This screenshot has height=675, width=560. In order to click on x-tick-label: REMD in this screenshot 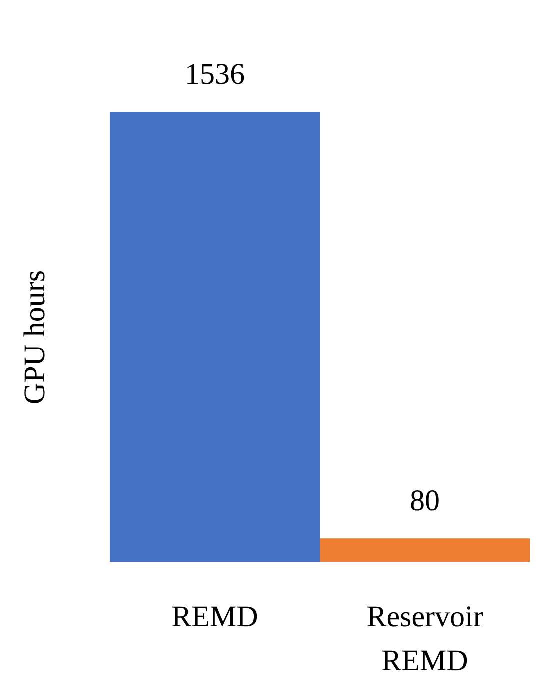, I will do `click(215, 617)`.